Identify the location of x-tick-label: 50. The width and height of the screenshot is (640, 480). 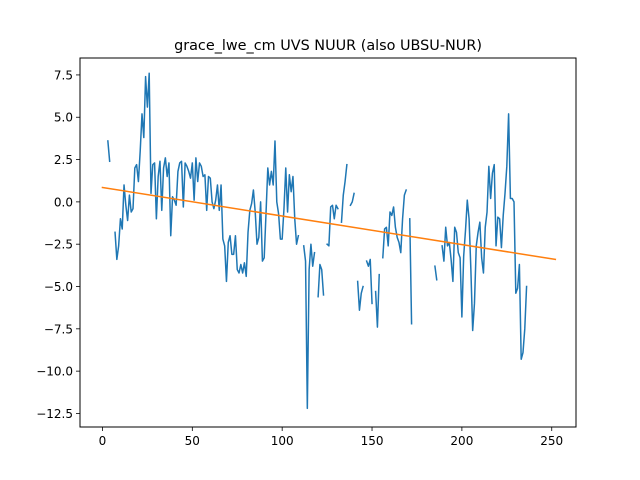
(192, 441).